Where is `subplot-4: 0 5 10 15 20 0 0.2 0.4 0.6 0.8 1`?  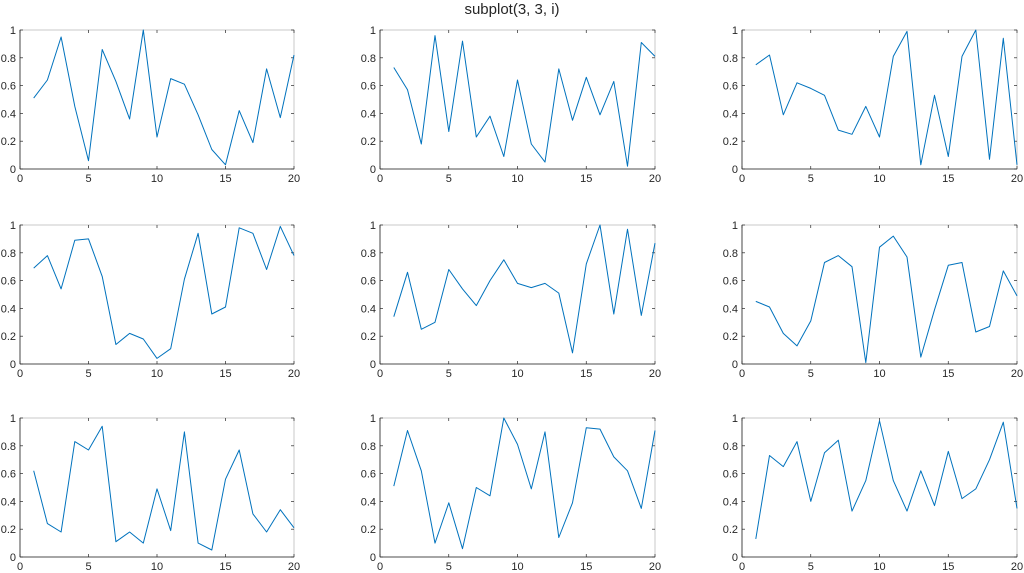
subplot-4: 0 5 10 15 20 0 0.2 0.4 0.6 0.8 1 is located at coordinates (150, 300).